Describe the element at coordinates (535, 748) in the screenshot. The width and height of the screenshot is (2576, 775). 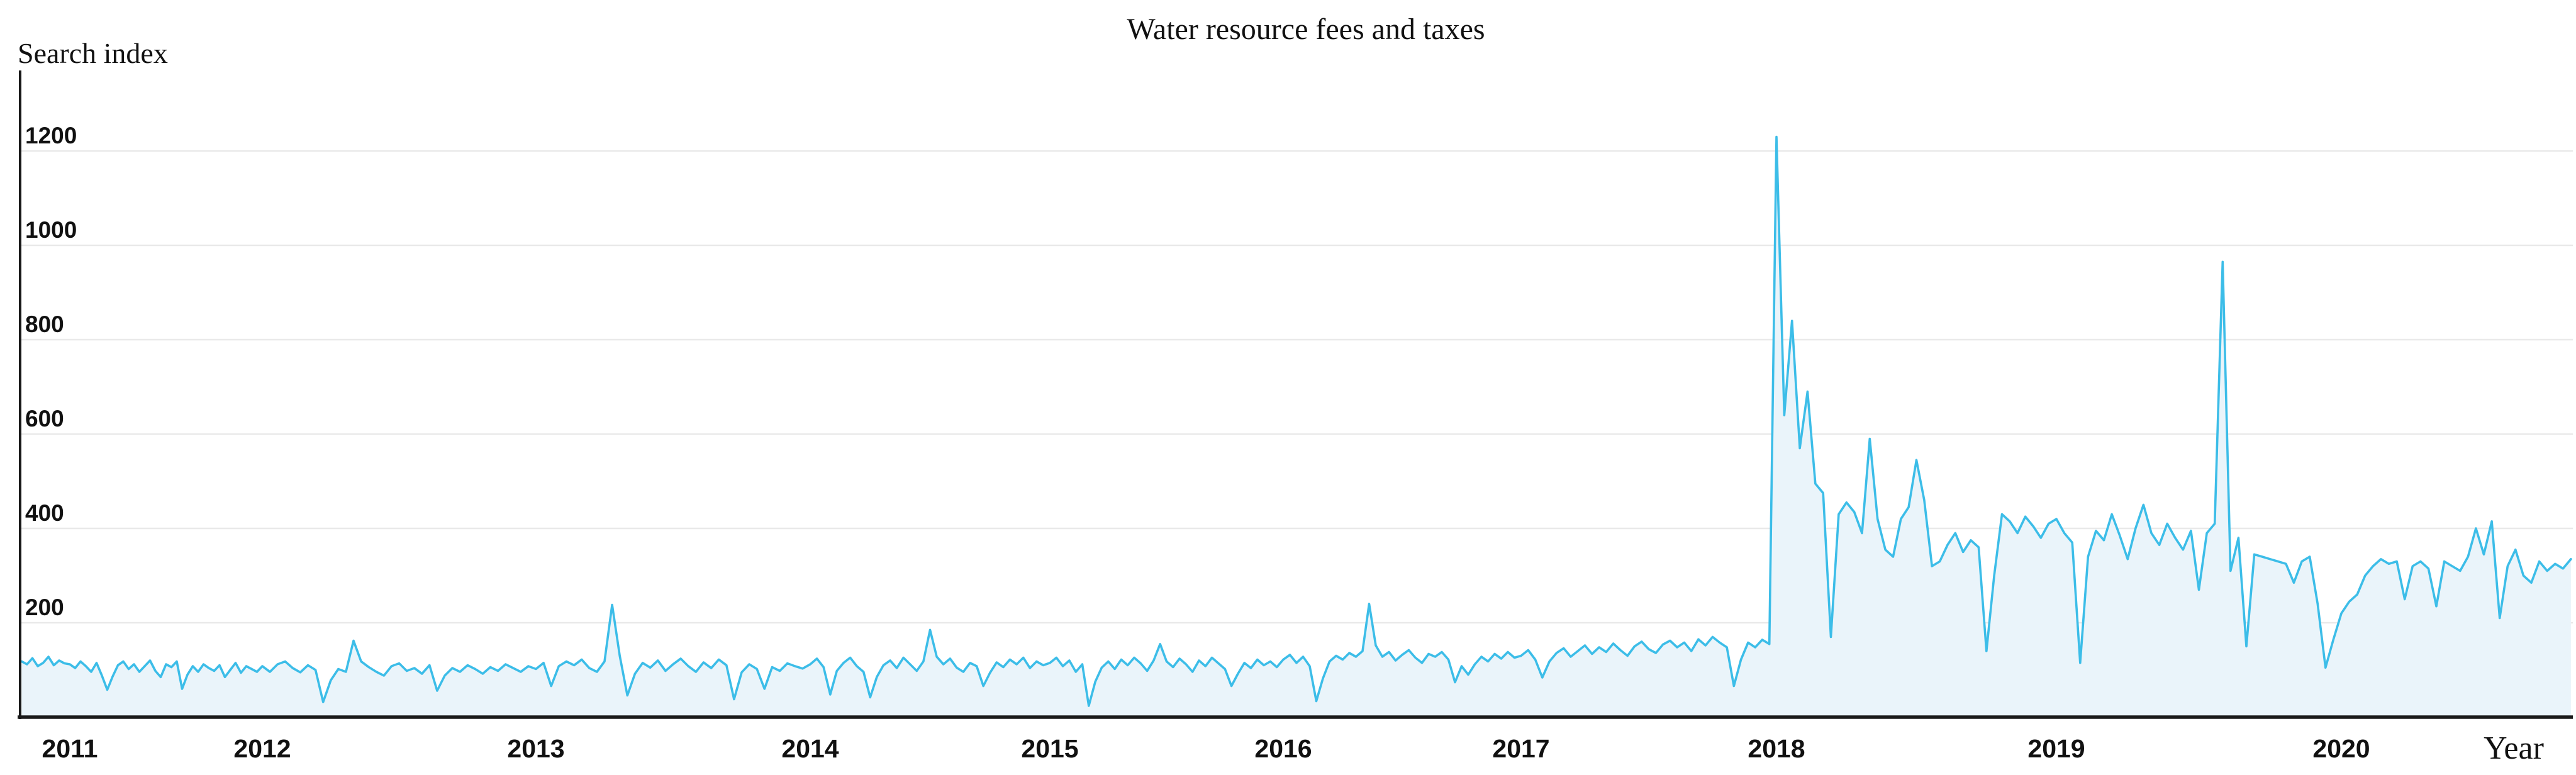
I see `x-tick-label-2013: 2013` at that location.